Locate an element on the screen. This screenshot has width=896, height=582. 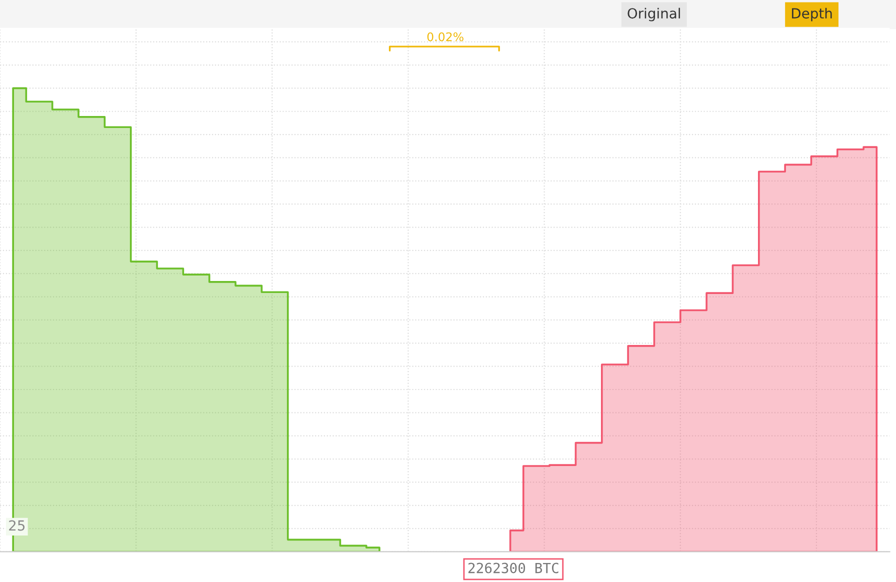
text: 0.02% is located at coordinates (445, 37).